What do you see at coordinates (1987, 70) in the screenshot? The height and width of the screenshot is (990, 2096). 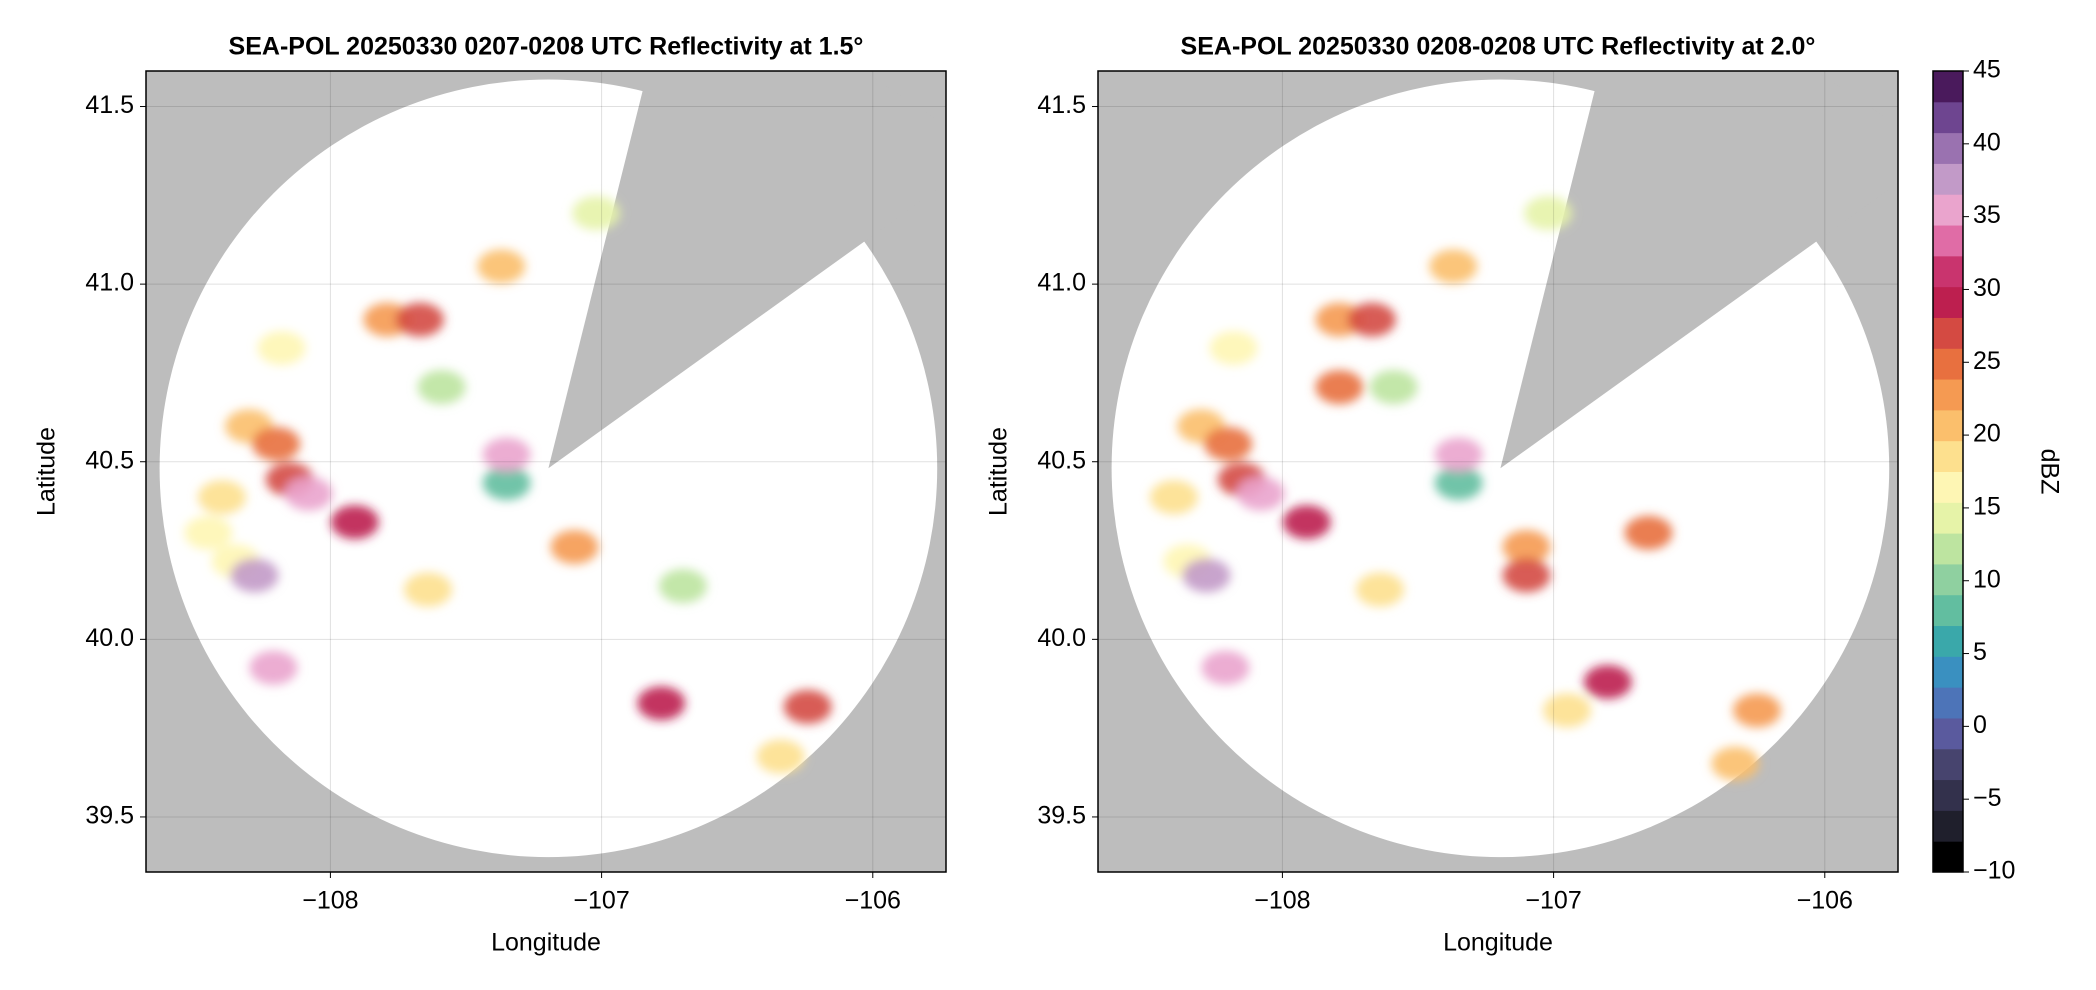 I see `colorbar-tick-label: 45` at bounding box center [1987, 70].